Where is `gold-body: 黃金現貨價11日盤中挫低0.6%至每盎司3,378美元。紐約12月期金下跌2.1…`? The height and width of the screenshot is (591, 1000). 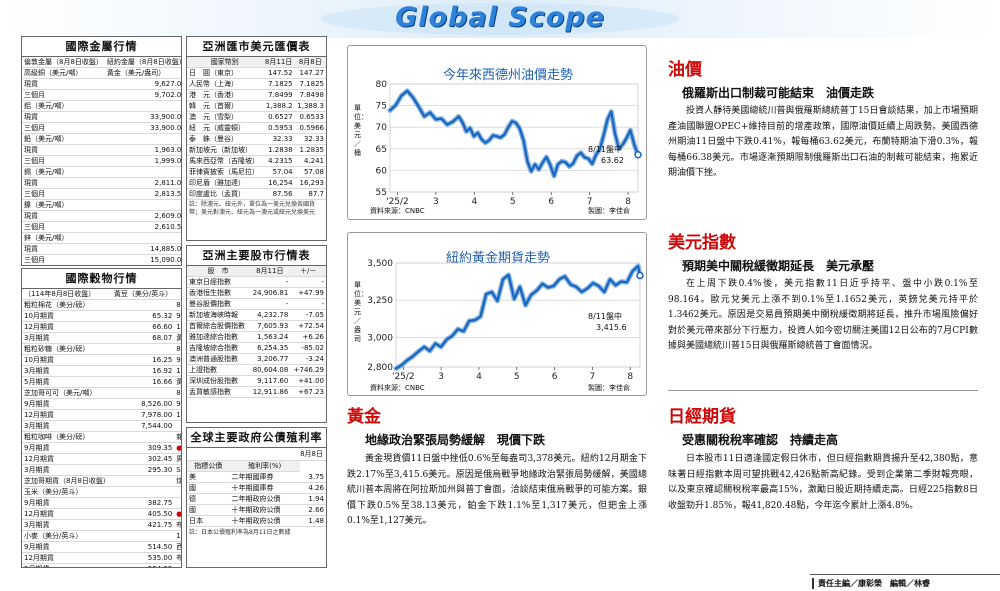
gold-body: 黃金現貨價11日盤中挫低0.6%至每盎司3,378美元。紐約12月期金下跌2.1… is located at coordinates (497, 490).